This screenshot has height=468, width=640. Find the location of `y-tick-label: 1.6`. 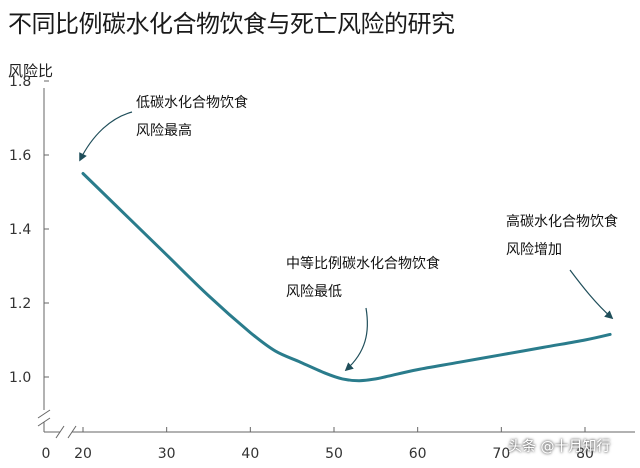

y-tick-label: 1.6 is located at coordinates (20, 156).